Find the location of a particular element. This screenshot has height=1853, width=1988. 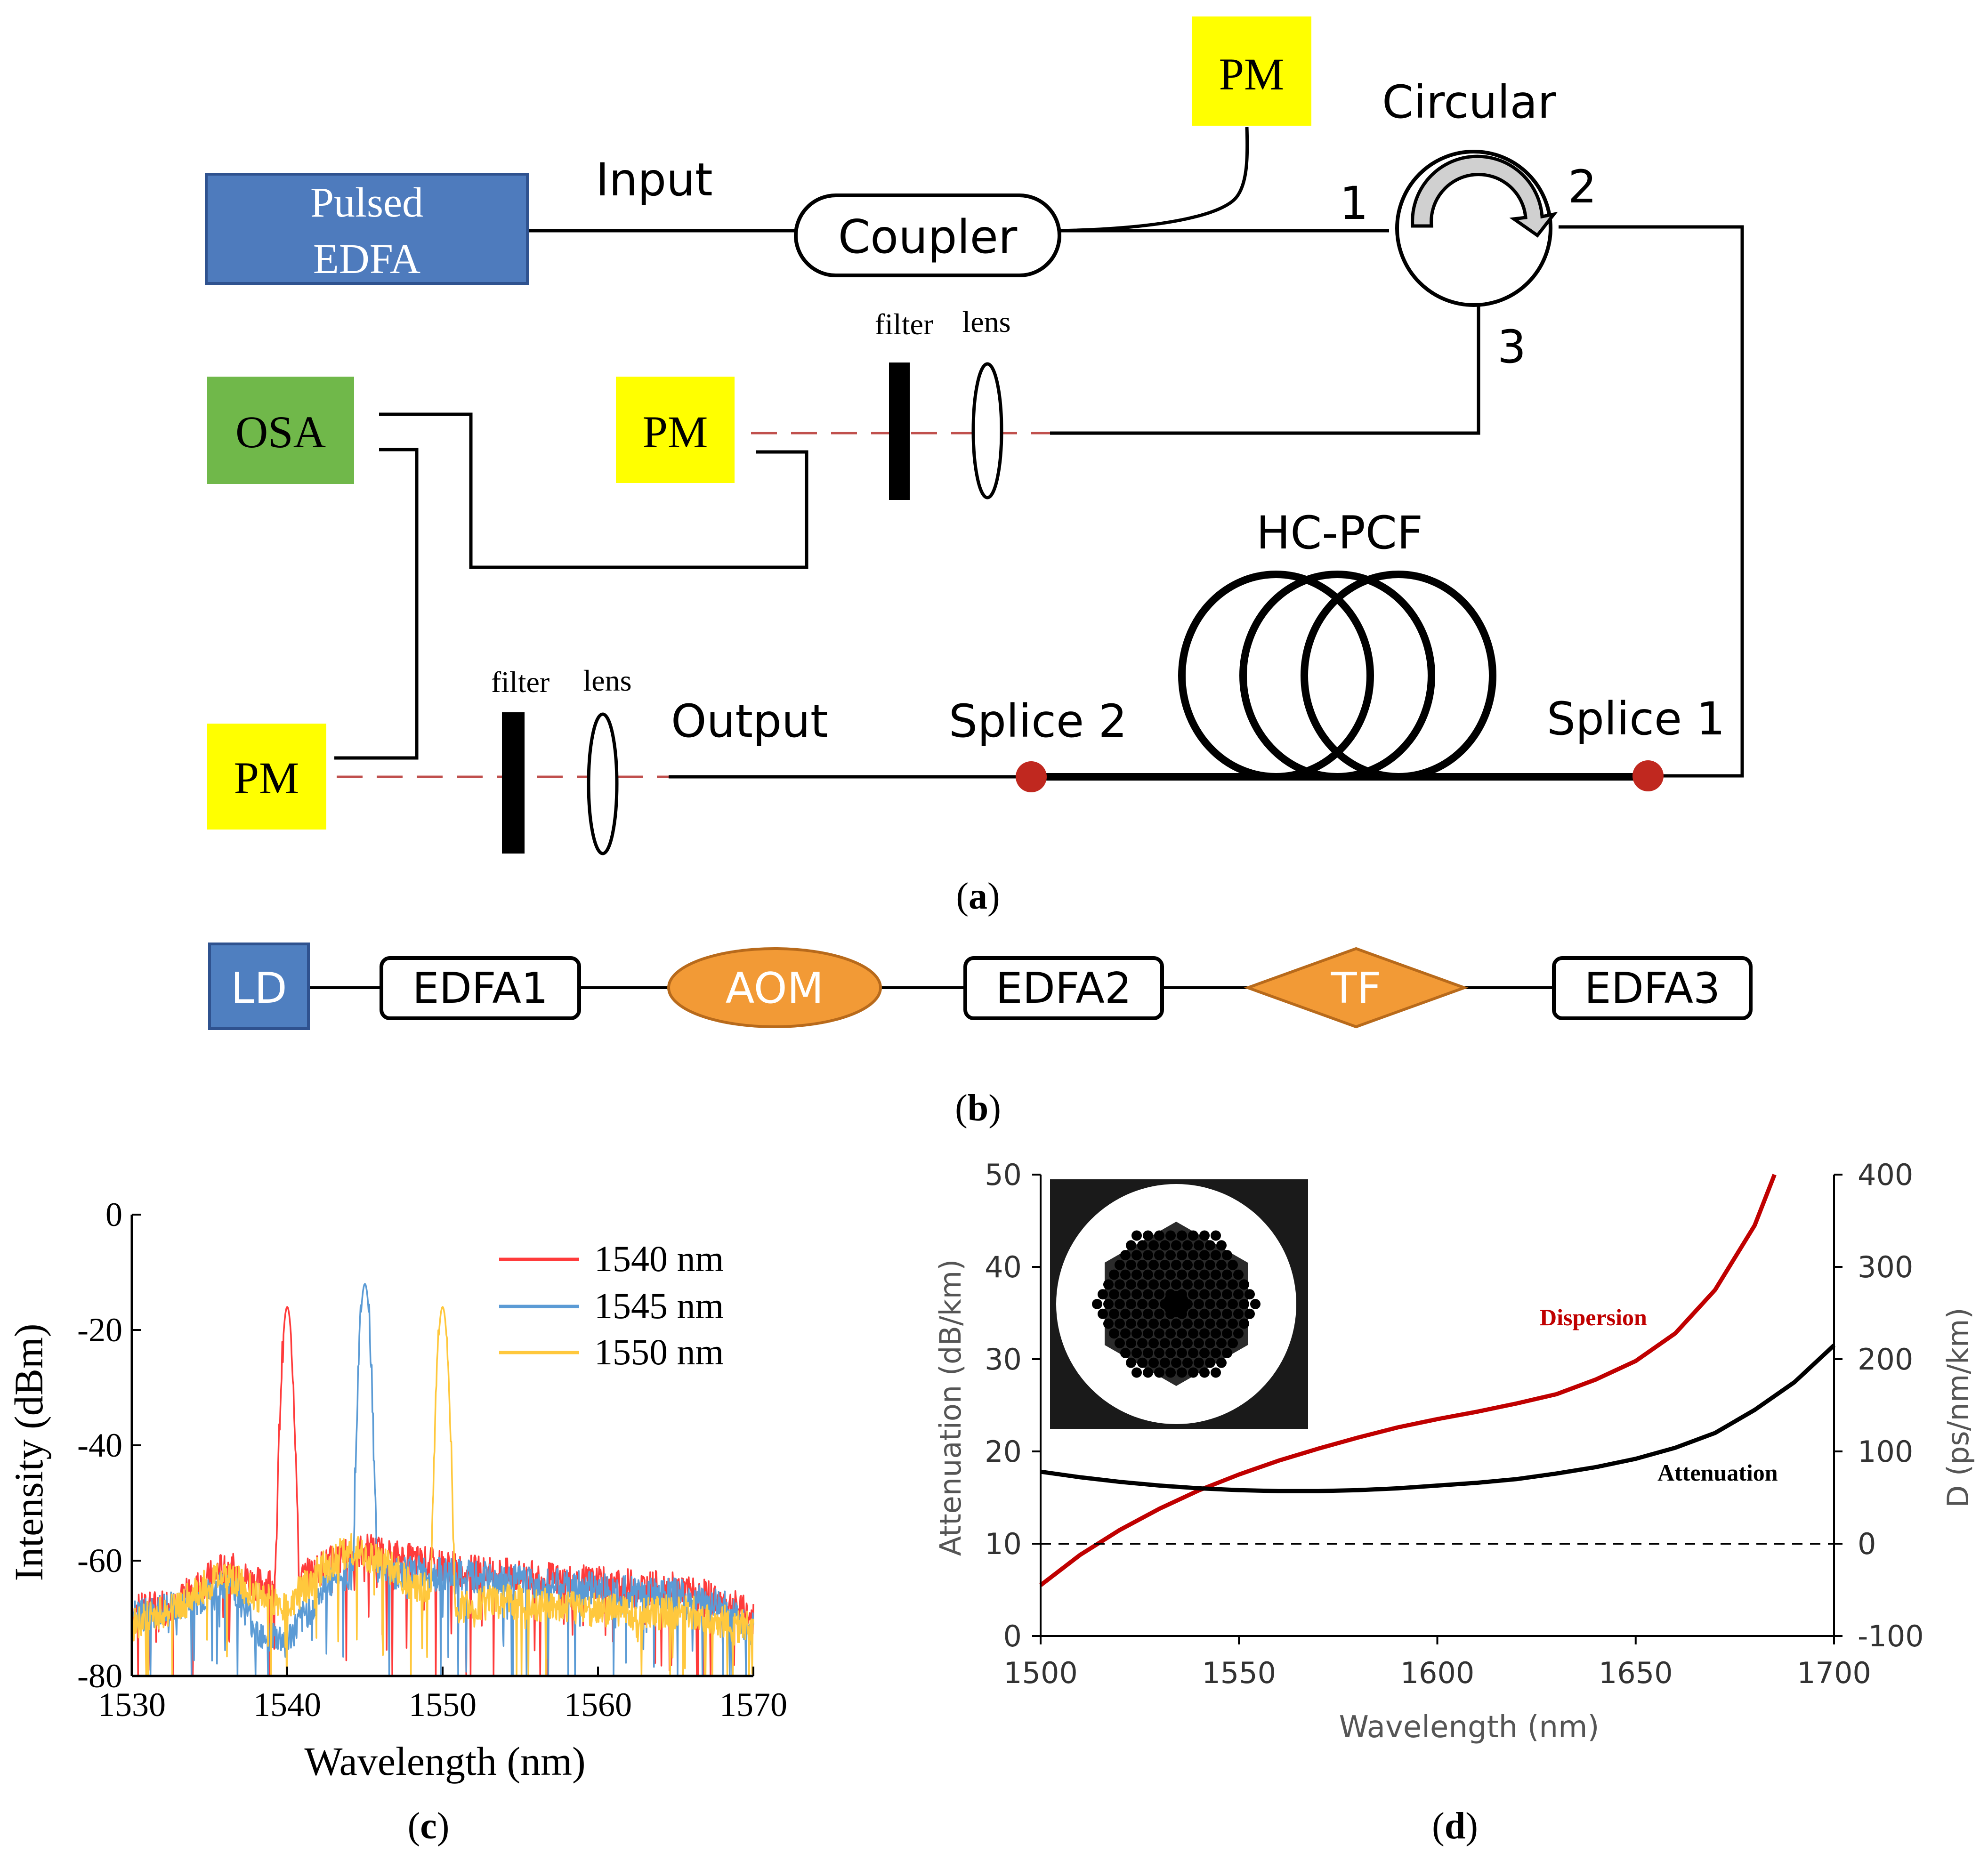

tf-label: TF is located at coordinates (1356, 988).